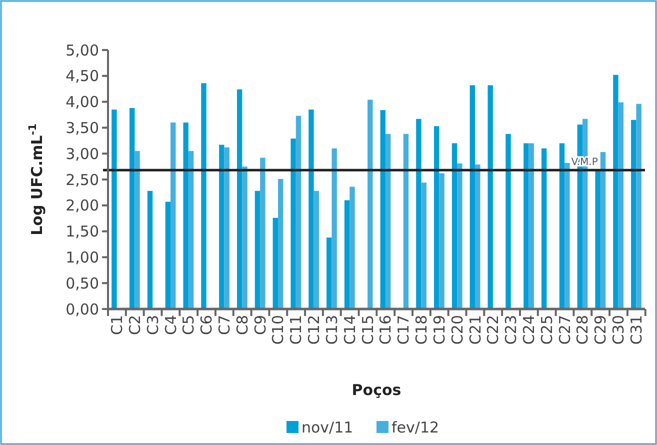 Image resolution: width=657 pixels, height=445 pixels. What do you see at coordinates (82, 153) in the screenshot?
I see `y-tick-label: 3,00` at bounding box center [82, 153].